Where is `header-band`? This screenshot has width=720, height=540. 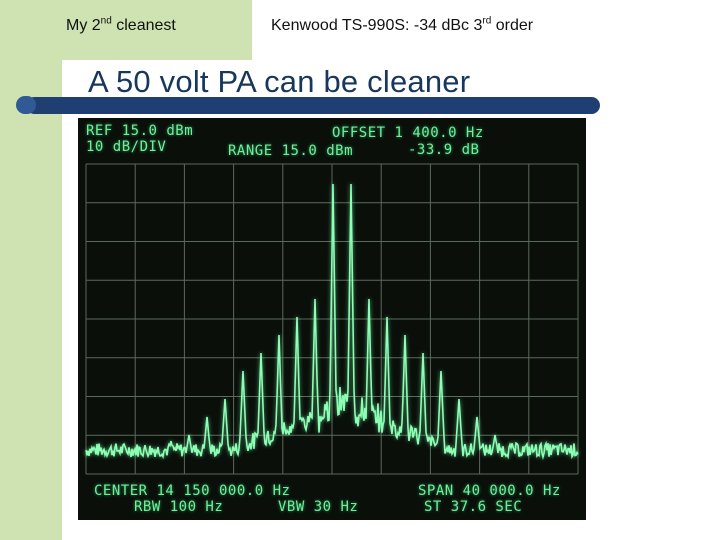
header-band is located at coordinates (126, 30).